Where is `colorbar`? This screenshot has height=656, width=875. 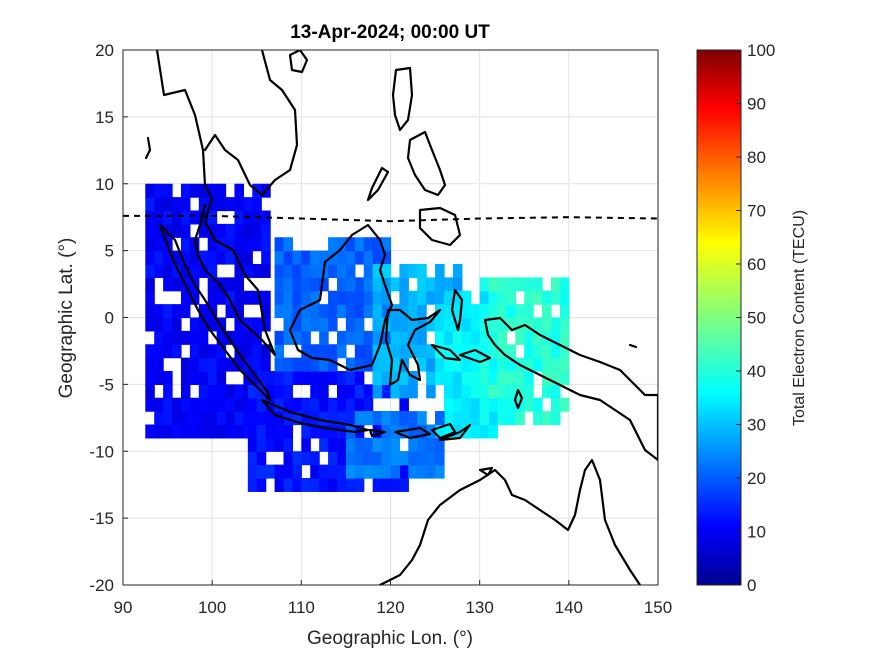
colorbar is located at coordinates (719, 317).